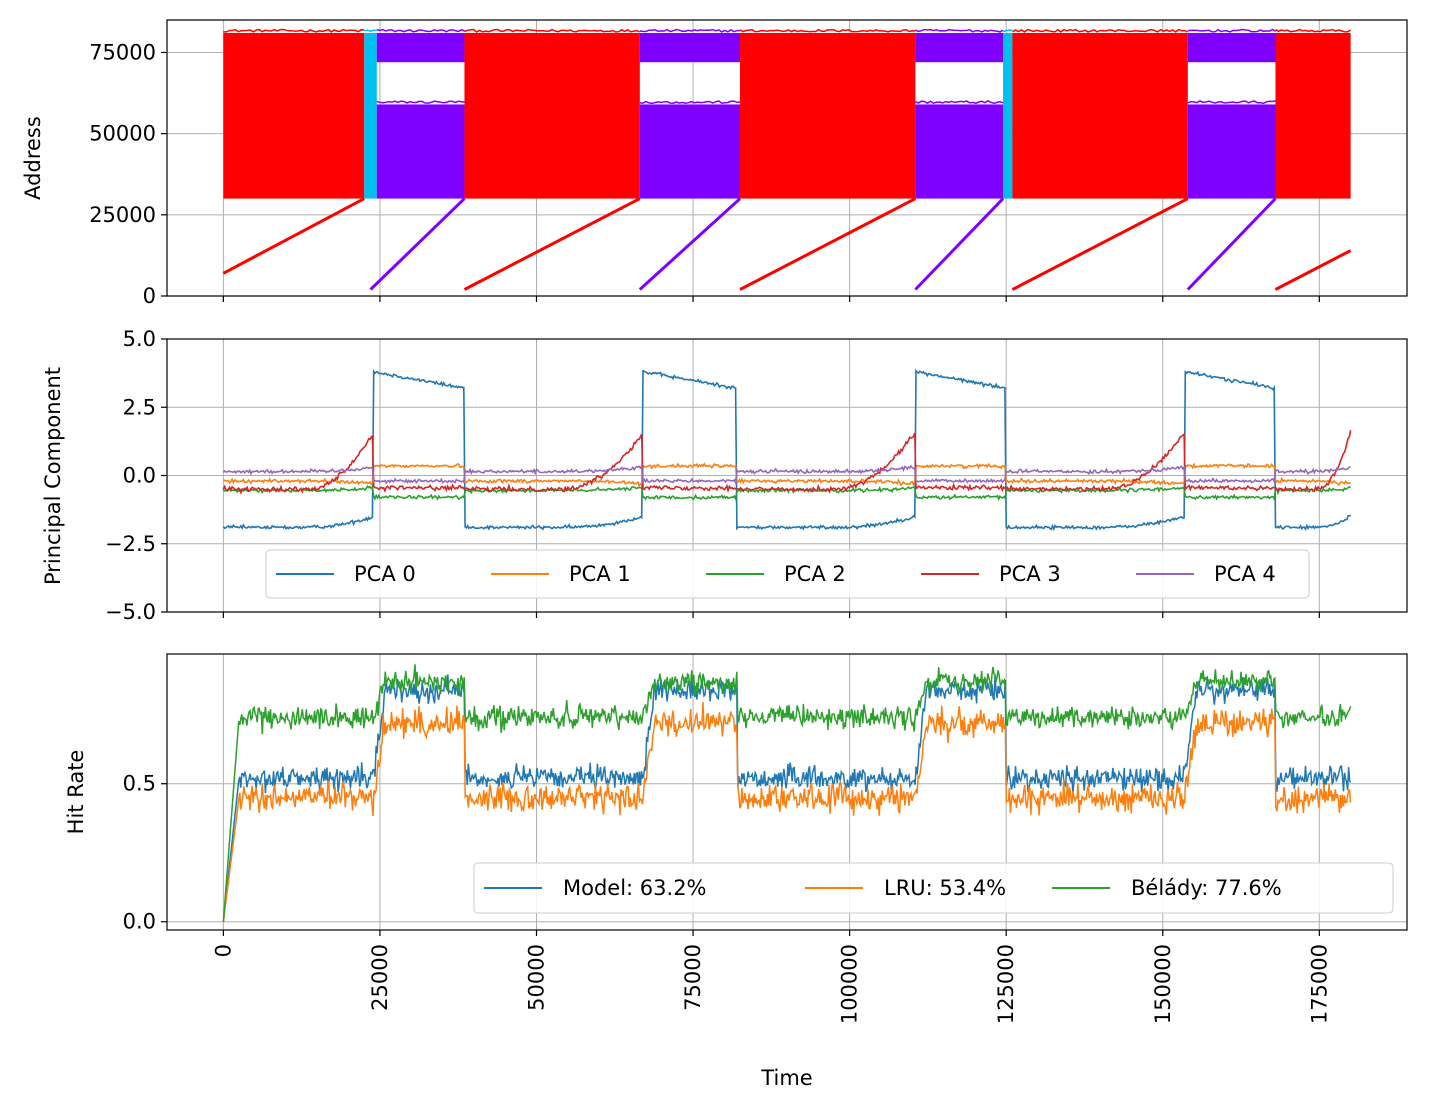 The height and width of the screenshot is (1113, 1430). Describe the element at coordinates (1319, 984) in the screenshot. I see `x-tick-label: 175000` at that location.